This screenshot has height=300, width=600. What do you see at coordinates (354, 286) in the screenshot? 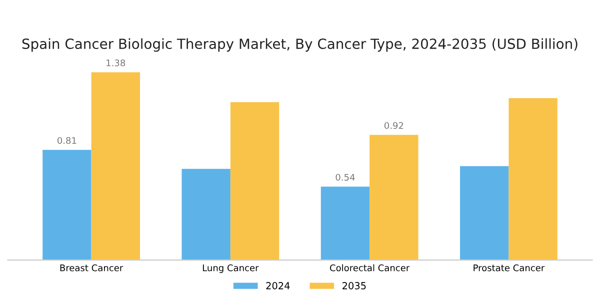
I see `legend-label: 2035` at bounding box center [354, 286].